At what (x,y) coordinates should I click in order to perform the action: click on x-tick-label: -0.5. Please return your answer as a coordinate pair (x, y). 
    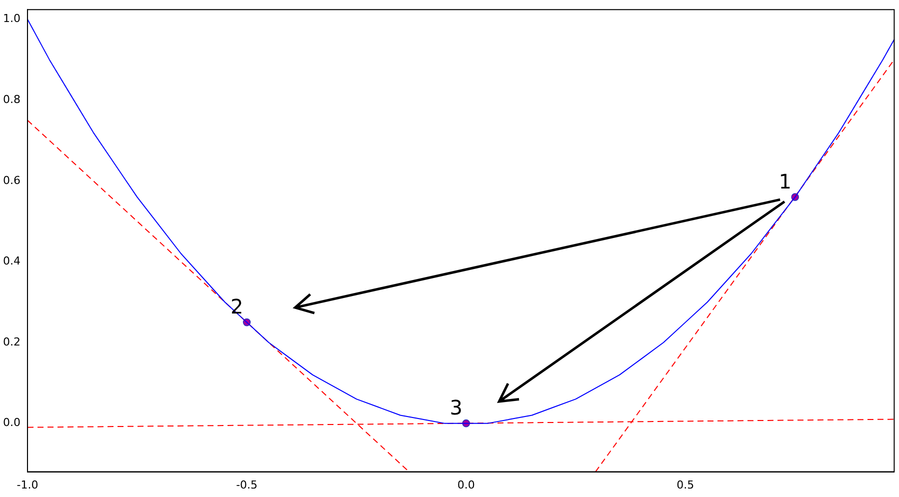
    Looking at the image, I should click on (247, 485).